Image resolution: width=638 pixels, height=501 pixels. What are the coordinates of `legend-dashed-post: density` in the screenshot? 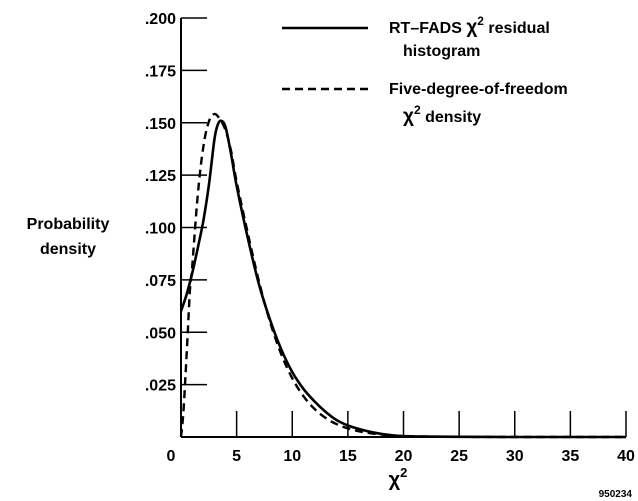 It's located at (451, 117).